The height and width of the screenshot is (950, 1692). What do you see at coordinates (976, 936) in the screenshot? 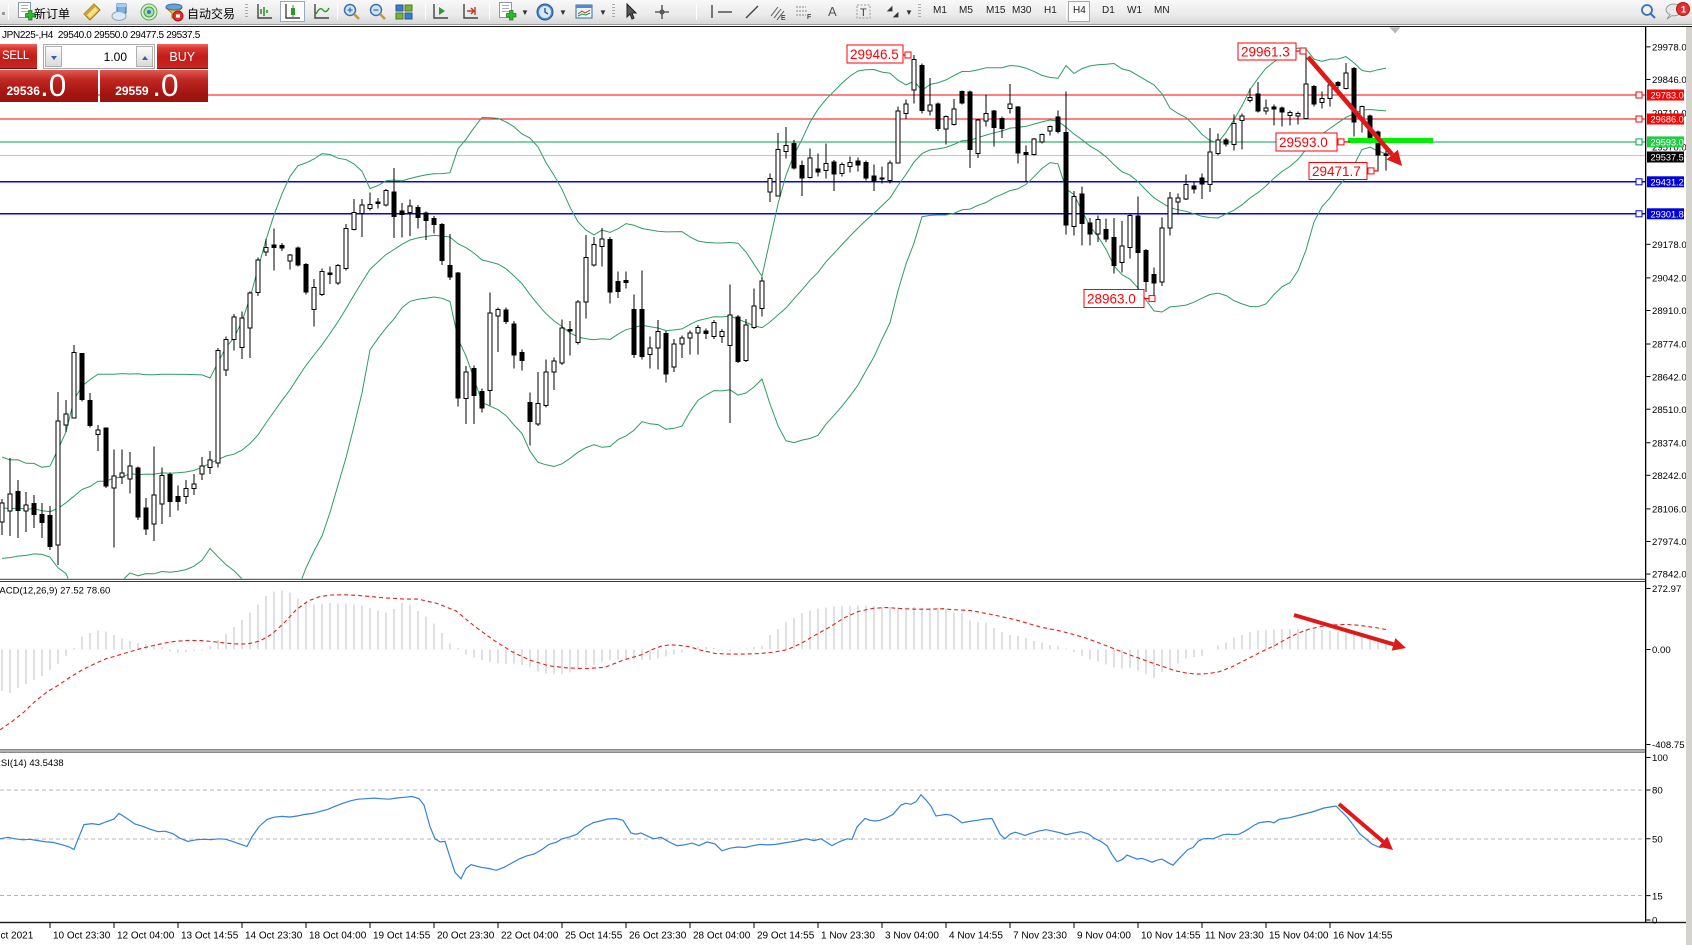
I see `svg-text: 4 Nov 14:55` at bounding box center [976, 936].